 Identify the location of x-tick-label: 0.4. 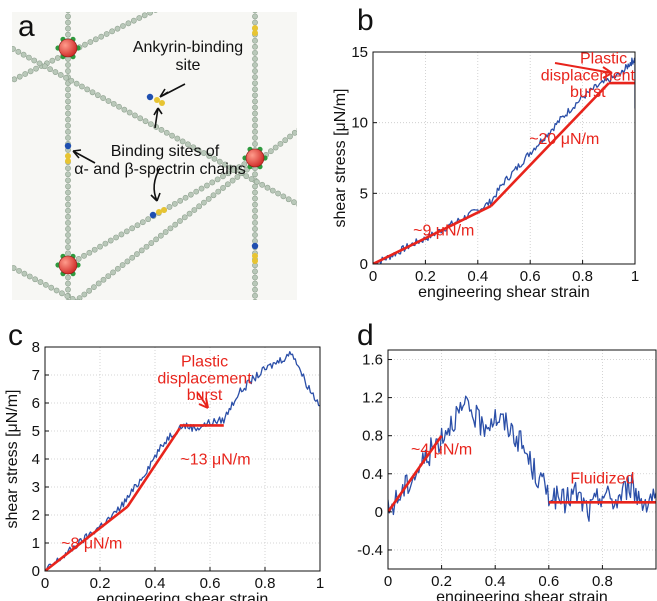
(155, 583).